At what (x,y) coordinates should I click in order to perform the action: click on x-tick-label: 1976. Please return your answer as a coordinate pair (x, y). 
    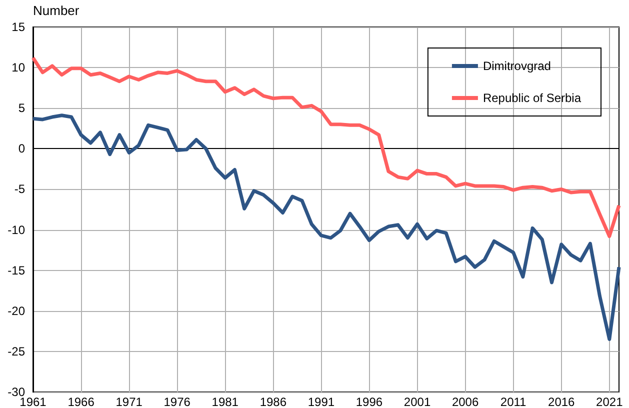
    Looking at the image, I should click on (177, 401).